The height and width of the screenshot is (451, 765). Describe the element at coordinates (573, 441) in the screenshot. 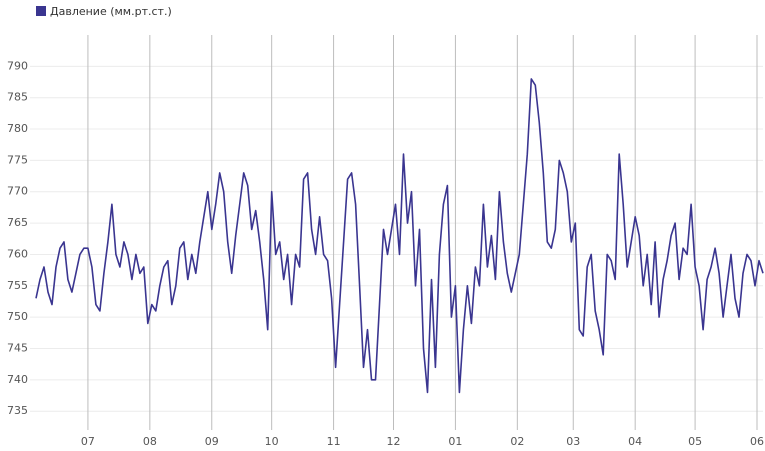

I see `x-tick-label: 03` at that location.